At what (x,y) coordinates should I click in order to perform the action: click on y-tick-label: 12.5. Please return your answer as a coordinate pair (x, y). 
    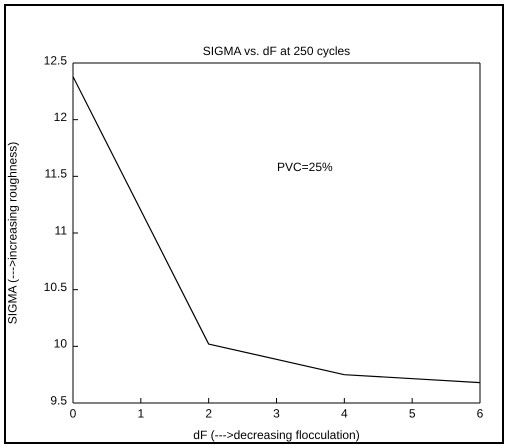
    Looking at the image, I should click on (56, 60).